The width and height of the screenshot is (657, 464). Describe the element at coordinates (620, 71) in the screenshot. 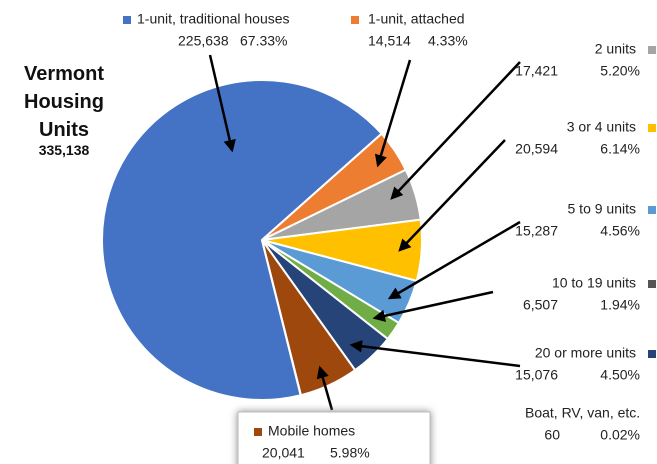

I see `percent-label: 5.20%` at that location.